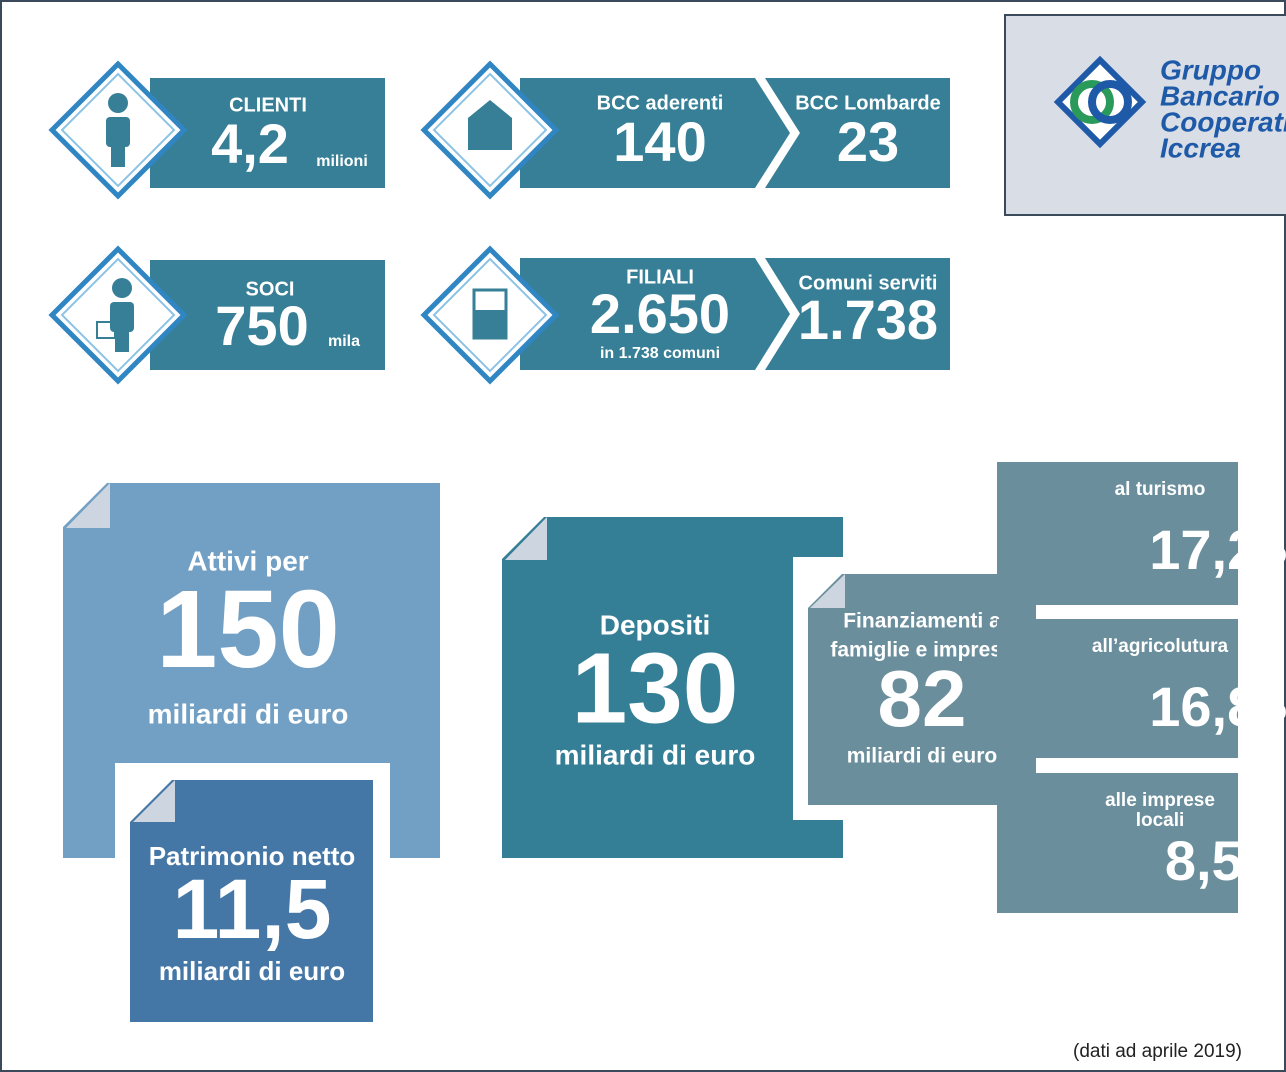 The height and width of the screenshot is (1072, 1286). Describe the element at coordinates (922, 621) in the screenshot. I see `heading: Finanziamenti a` at that location.